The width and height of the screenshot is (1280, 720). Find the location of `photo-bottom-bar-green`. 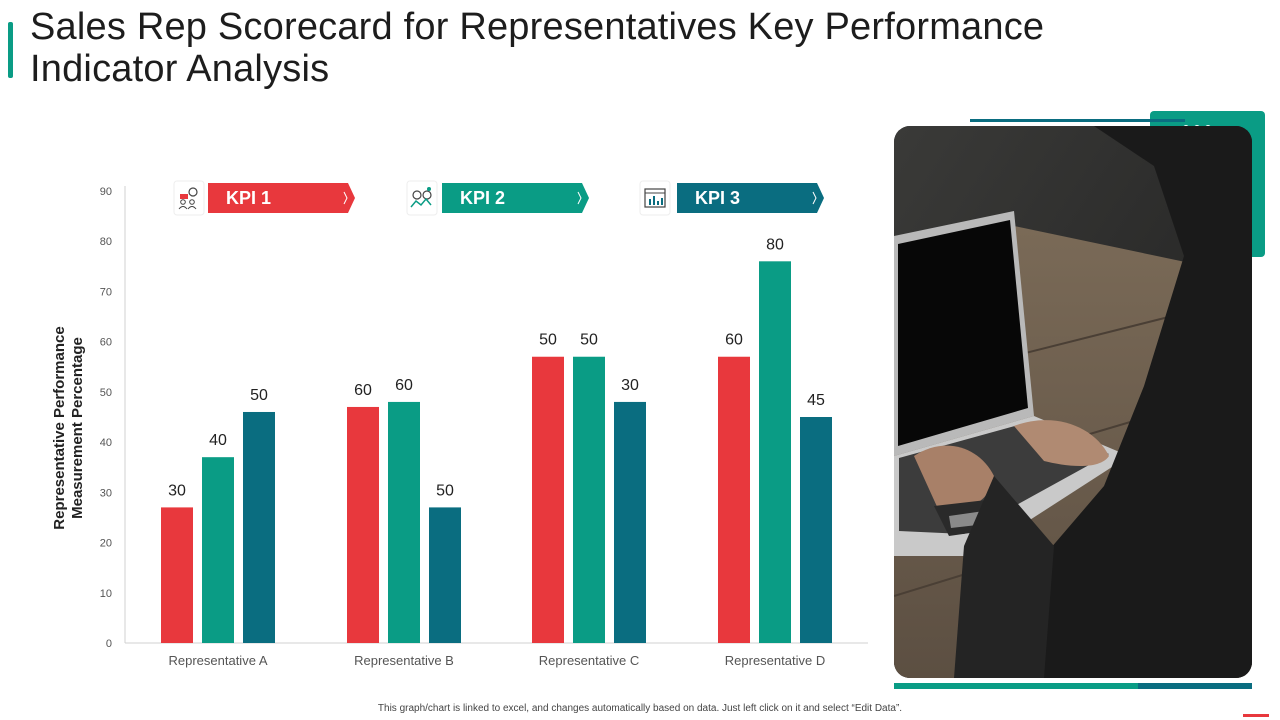

photo-bottom-bar-green is located at coordinates (1016, 686).